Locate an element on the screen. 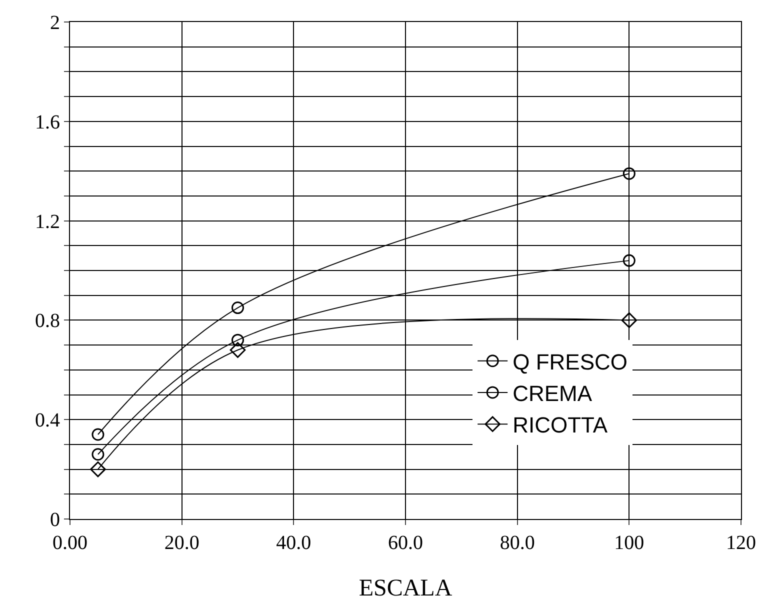 This screenshot has width=768, height=609. legend-label: RICOTTA is located at coordinates (560, 425).